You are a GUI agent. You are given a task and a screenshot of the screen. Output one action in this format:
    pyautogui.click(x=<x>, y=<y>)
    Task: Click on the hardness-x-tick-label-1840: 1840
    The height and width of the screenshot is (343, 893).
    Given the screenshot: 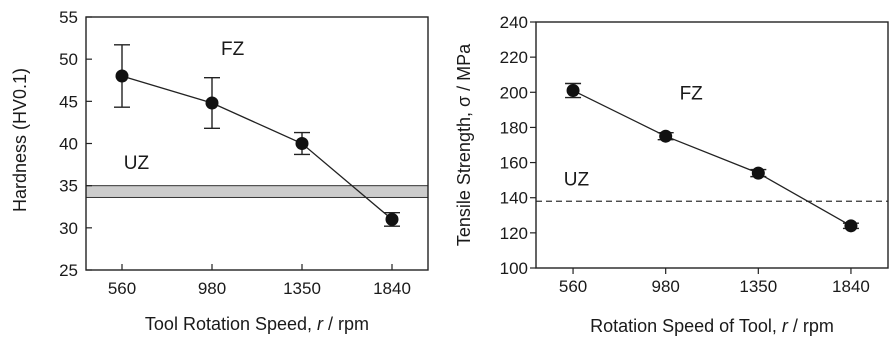 What is the action you would take?
    pyautogui.click(x=392, y=288)
    